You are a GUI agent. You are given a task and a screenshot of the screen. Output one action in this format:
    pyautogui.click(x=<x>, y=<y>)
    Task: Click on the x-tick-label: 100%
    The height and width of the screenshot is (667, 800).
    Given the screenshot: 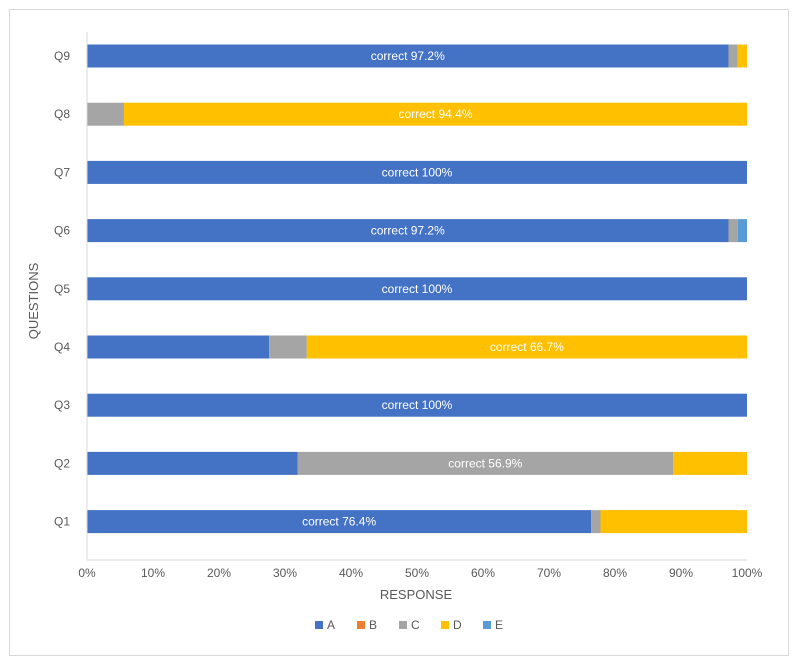 What is the action you would take?
    pyautogui.click(x=747, y=573)
    